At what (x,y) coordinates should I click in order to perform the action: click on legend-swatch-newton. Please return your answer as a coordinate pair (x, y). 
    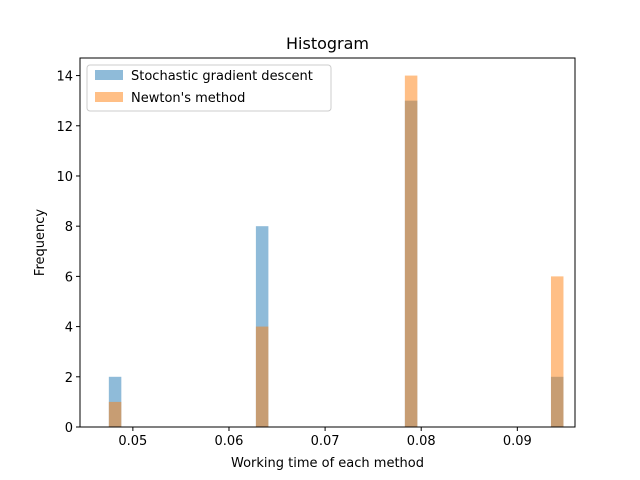
    Looking at the image, I should click on (109, 97).